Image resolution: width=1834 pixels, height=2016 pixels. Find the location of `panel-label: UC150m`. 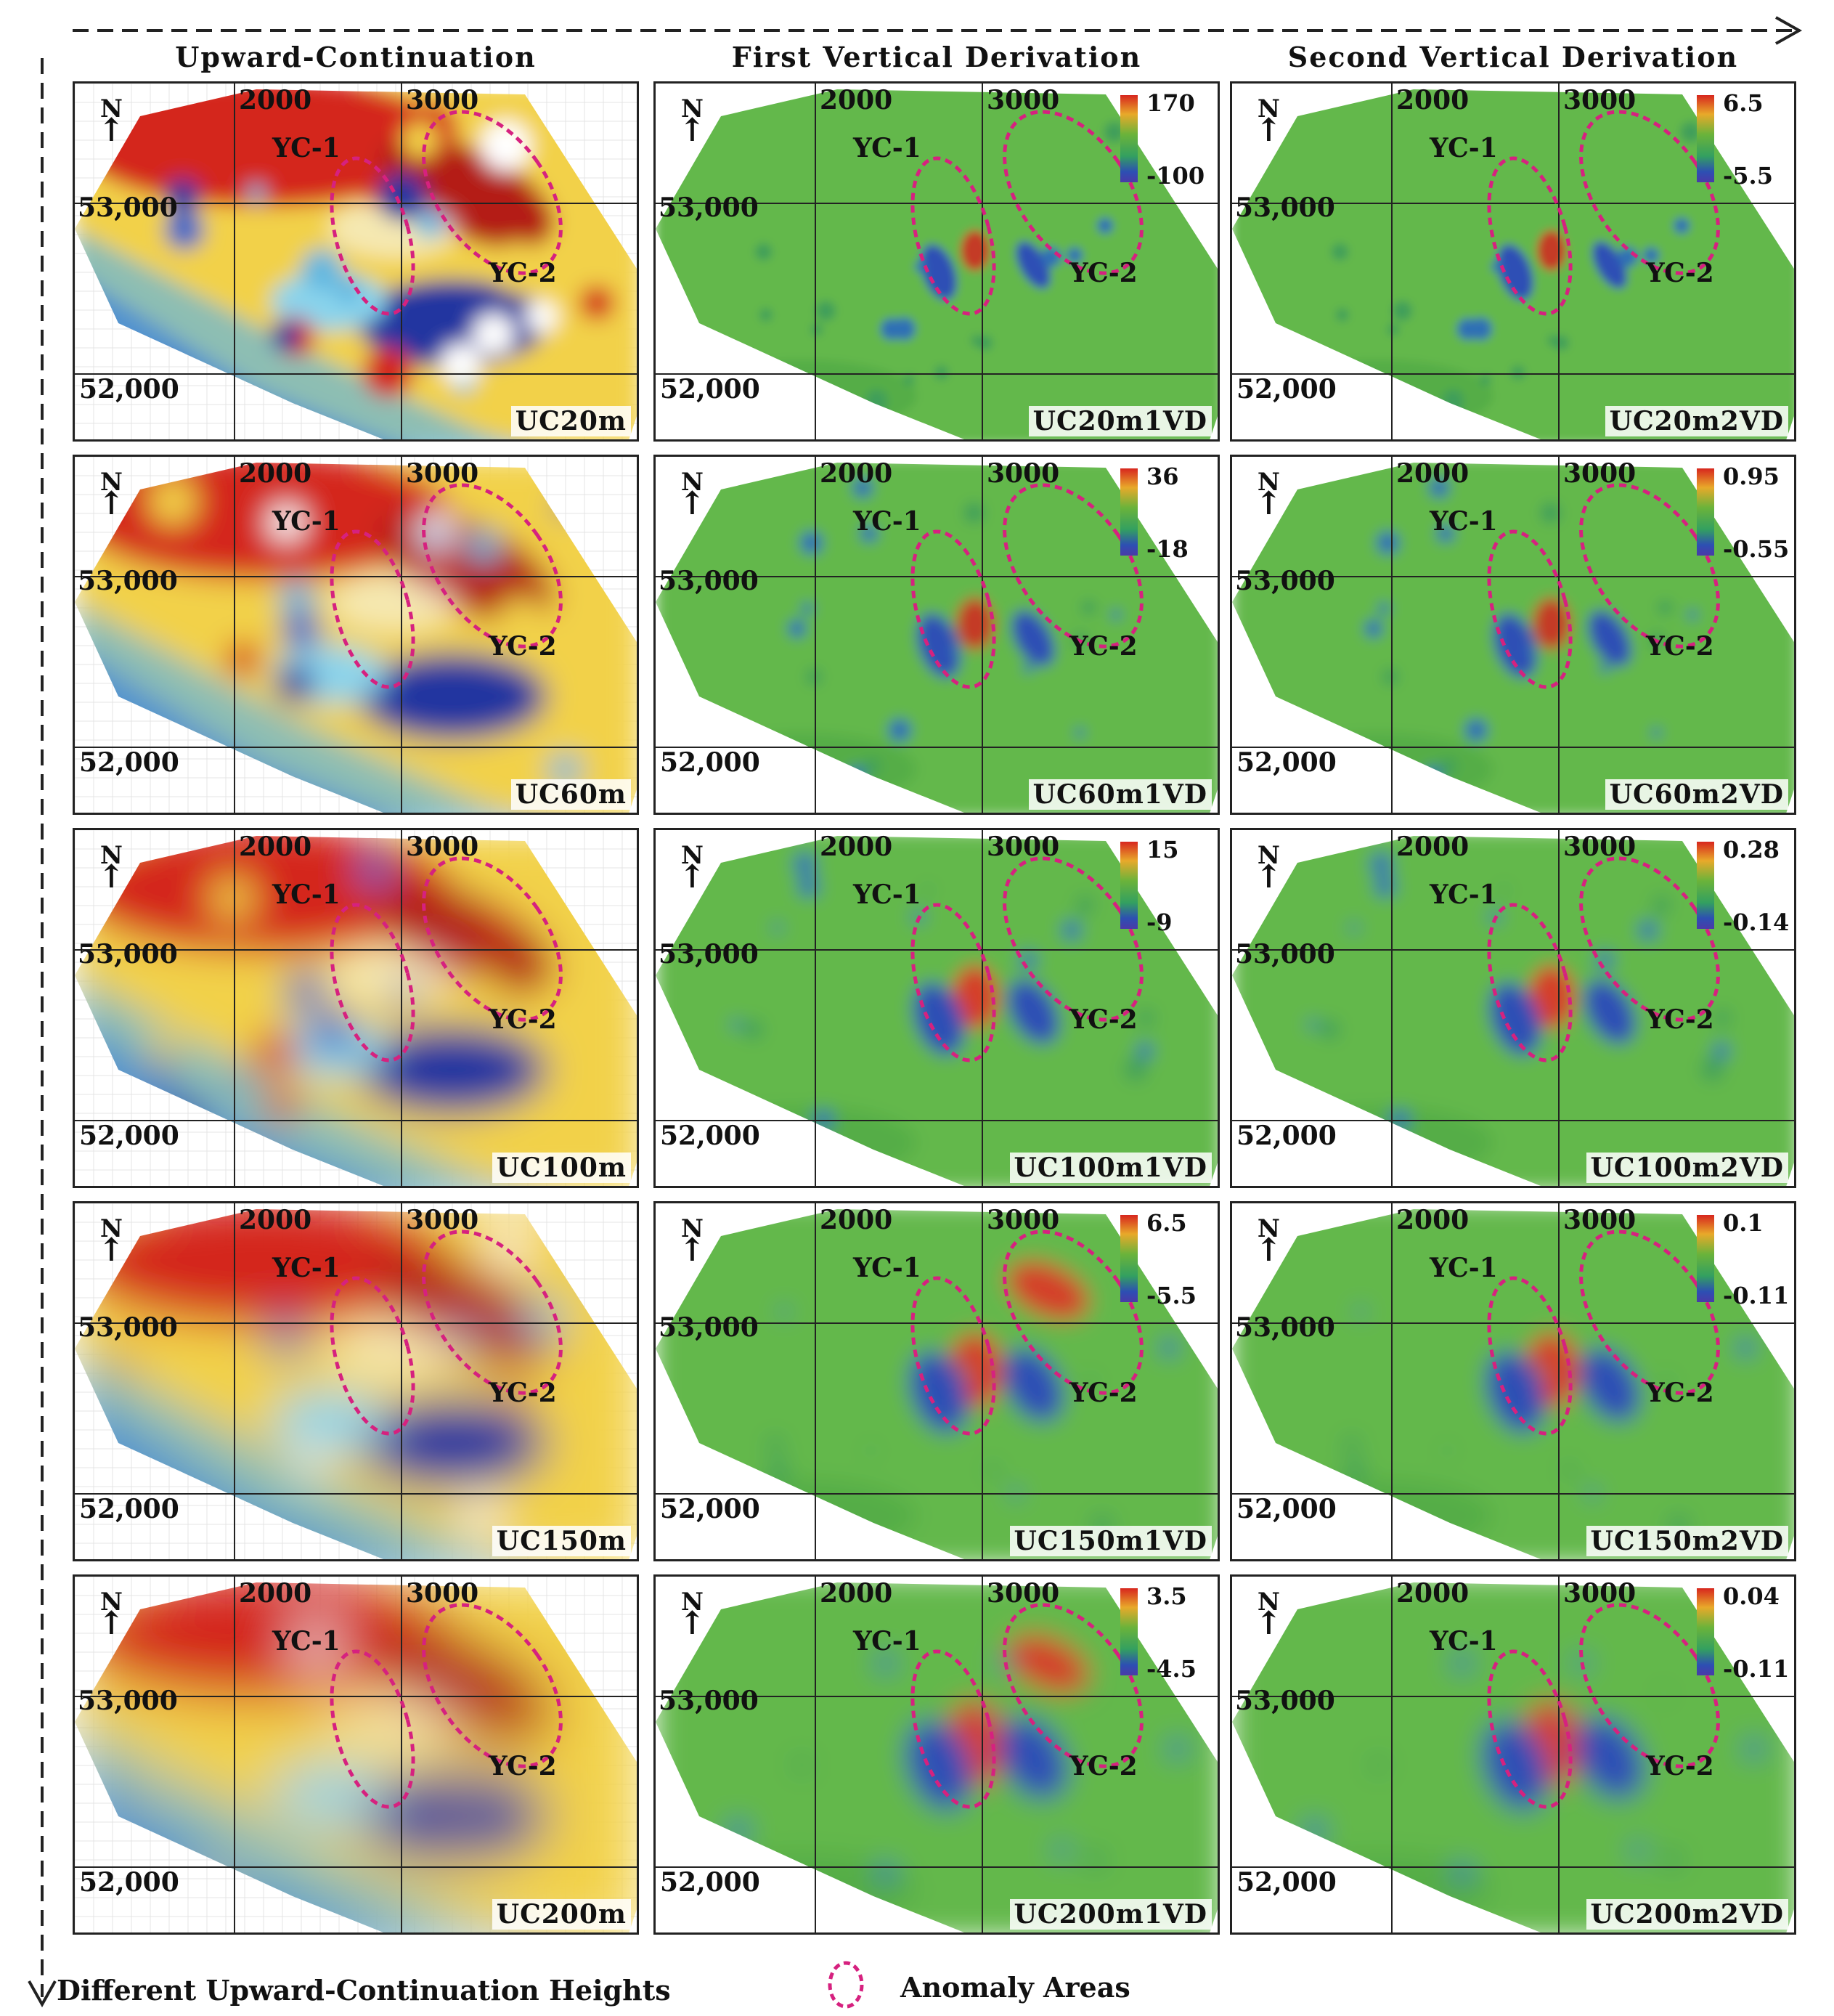

panel-label: UC150m is located at coordinates (561, 1541).